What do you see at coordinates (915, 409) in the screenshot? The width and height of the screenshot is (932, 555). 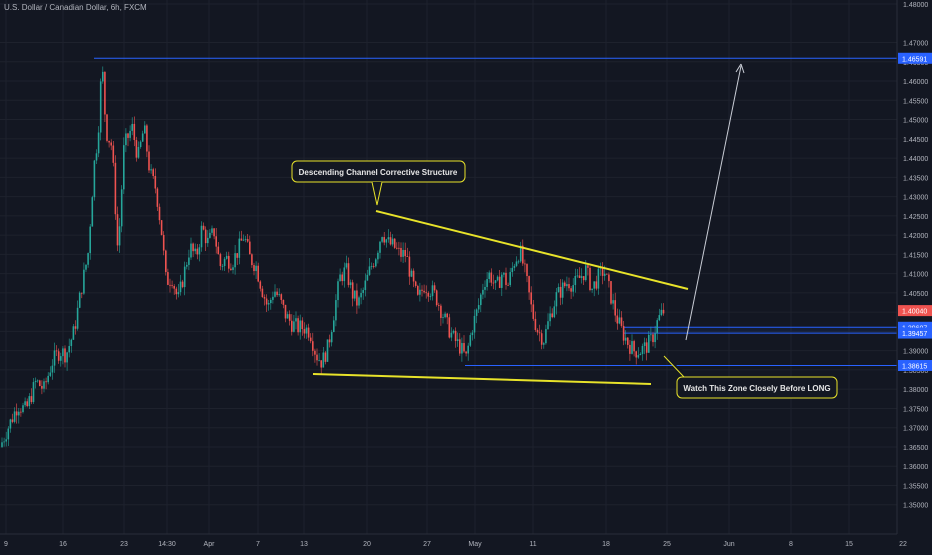 I see `y-tick-label: 1.37500` at bounding box center [915, 409].